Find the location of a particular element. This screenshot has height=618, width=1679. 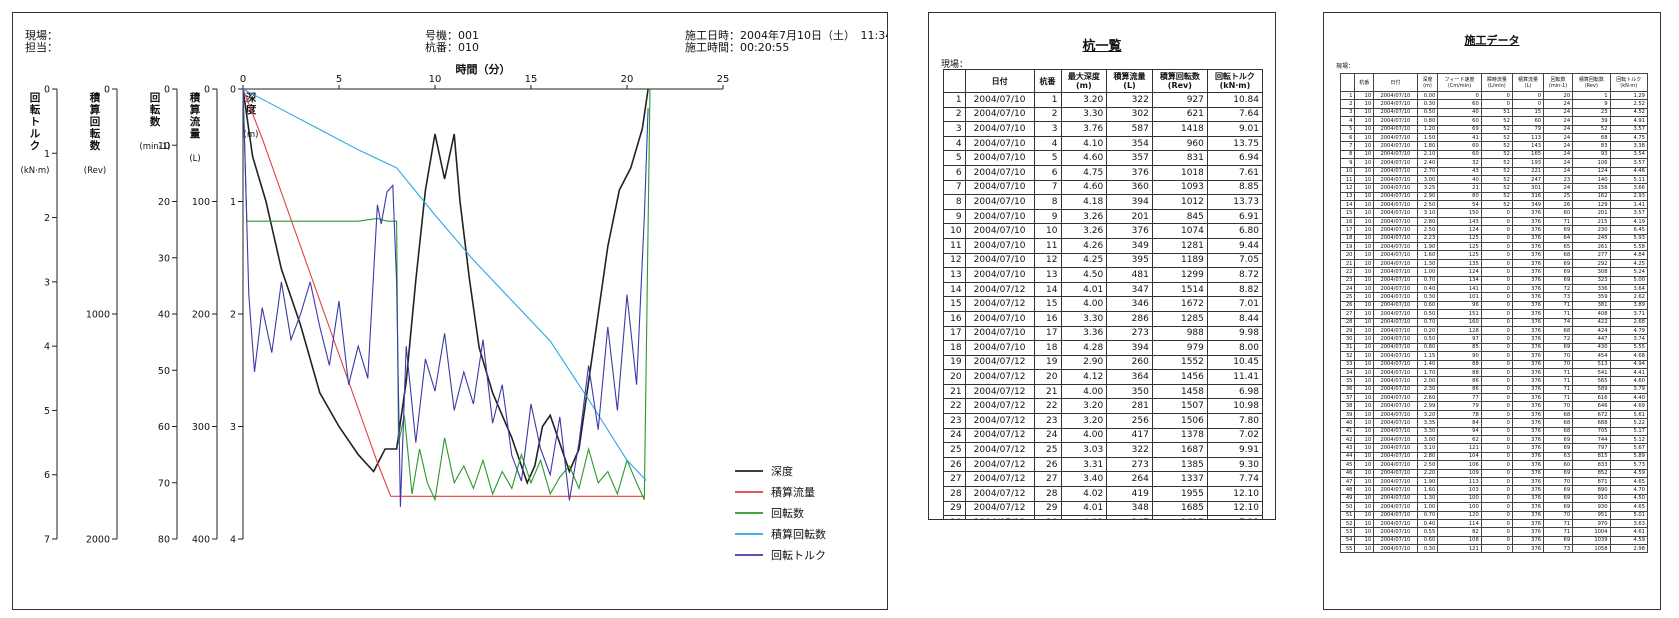

pile-list-cell: 9.44 is located at coordinates (1235, 245).